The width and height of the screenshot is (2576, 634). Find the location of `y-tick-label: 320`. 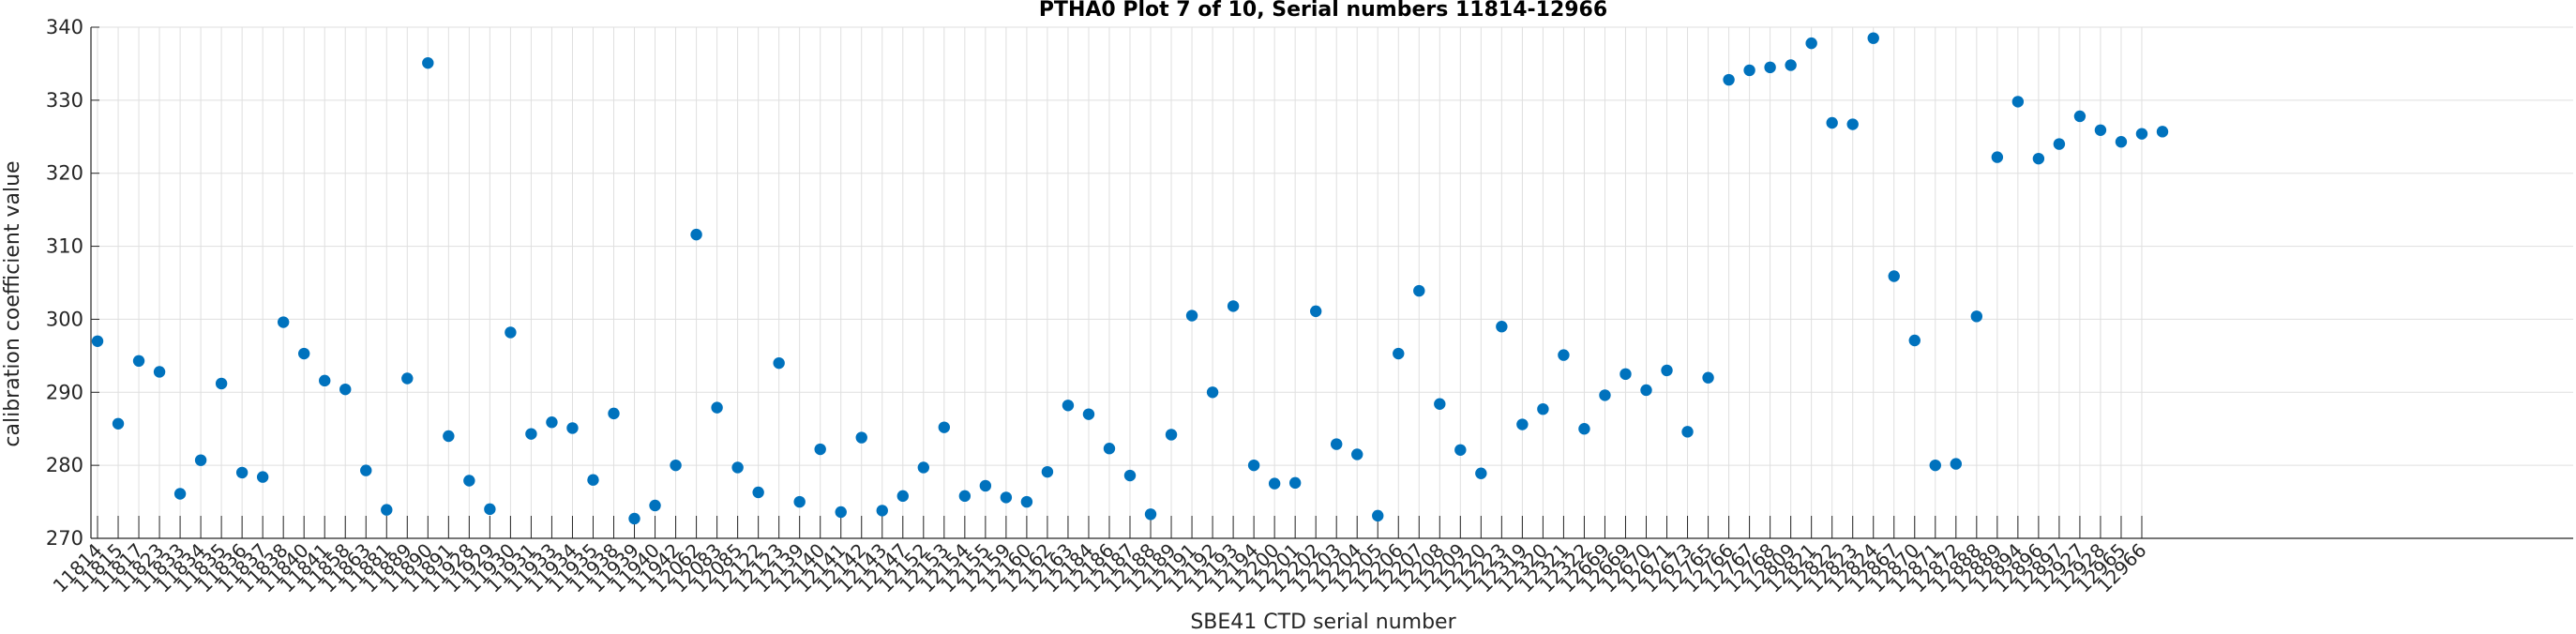

y-tick-label: 320 is located at coordinates (64, 173).